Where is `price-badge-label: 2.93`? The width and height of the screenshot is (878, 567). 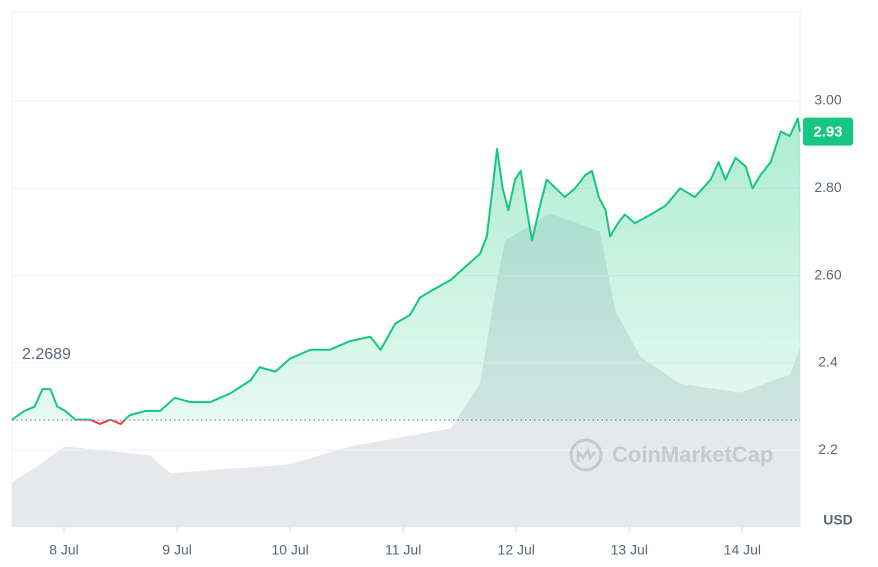 price-badge-label: 2.93 is located at coordinates (827, 132).